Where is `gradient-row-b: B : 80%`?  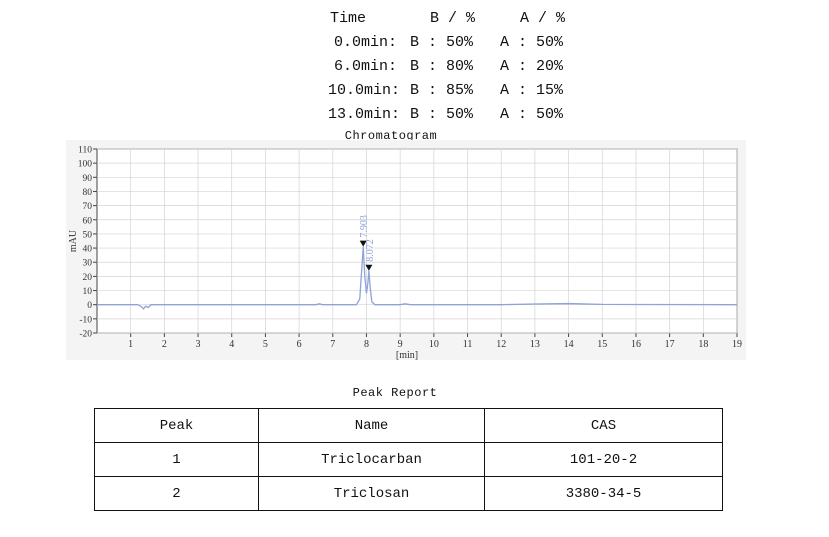
gradient-row-b: B : 80% is located at coordinates (442, 66).